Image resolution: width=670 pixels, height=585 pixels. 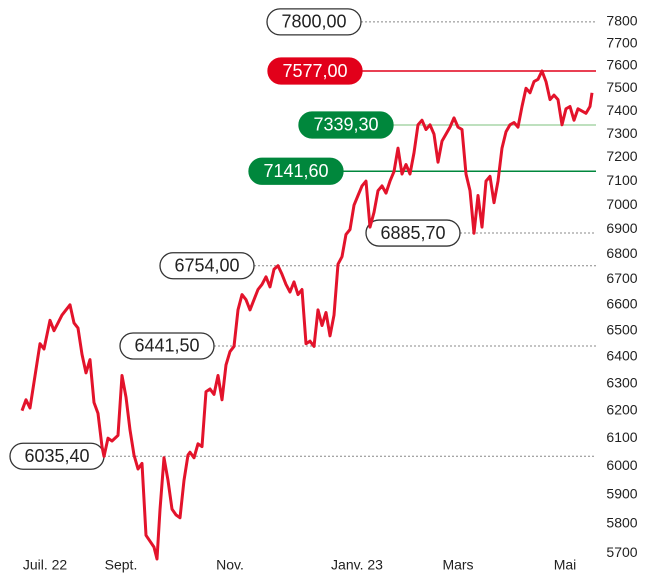 I want to click on level-label: 7141,60, so click(x=295, y=171).